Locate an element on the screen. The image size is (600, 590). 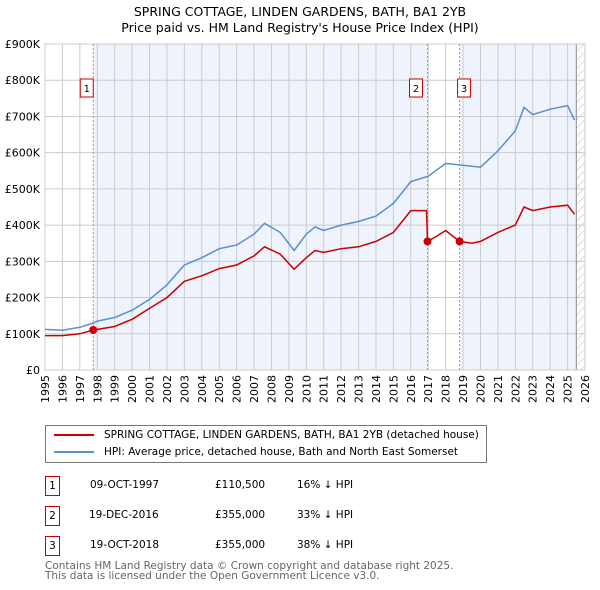
x-tick-label: 1996 is located at coordinates (62, 389).